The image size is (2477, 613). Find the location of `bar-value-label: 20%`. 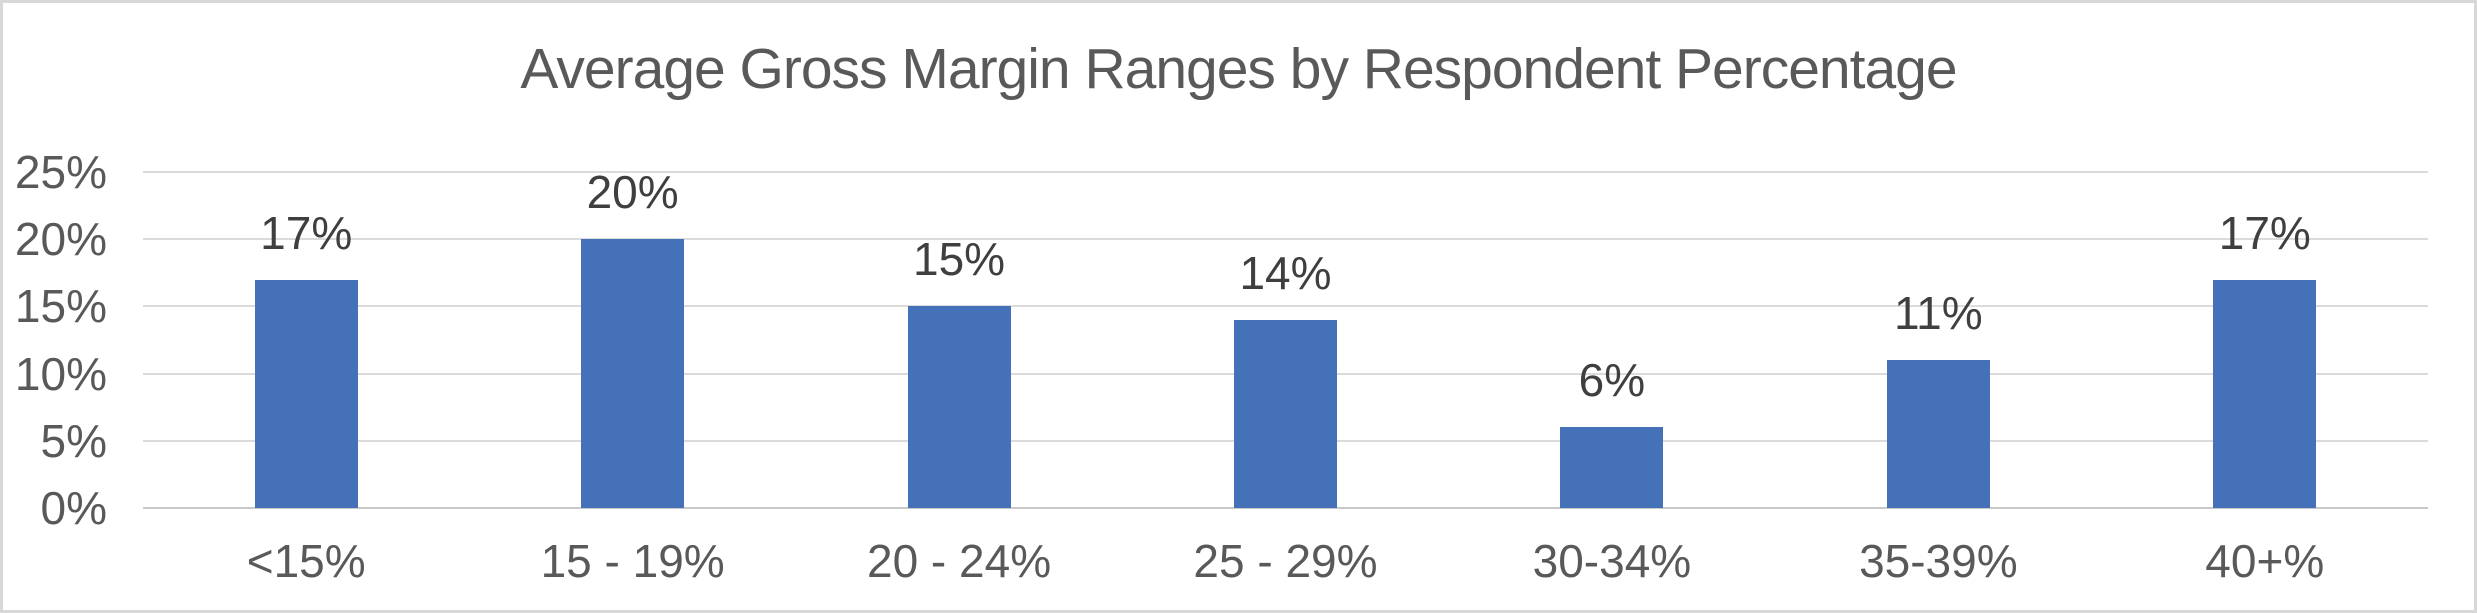

bar-value-label: 20% is located at coordinates (632, 192).